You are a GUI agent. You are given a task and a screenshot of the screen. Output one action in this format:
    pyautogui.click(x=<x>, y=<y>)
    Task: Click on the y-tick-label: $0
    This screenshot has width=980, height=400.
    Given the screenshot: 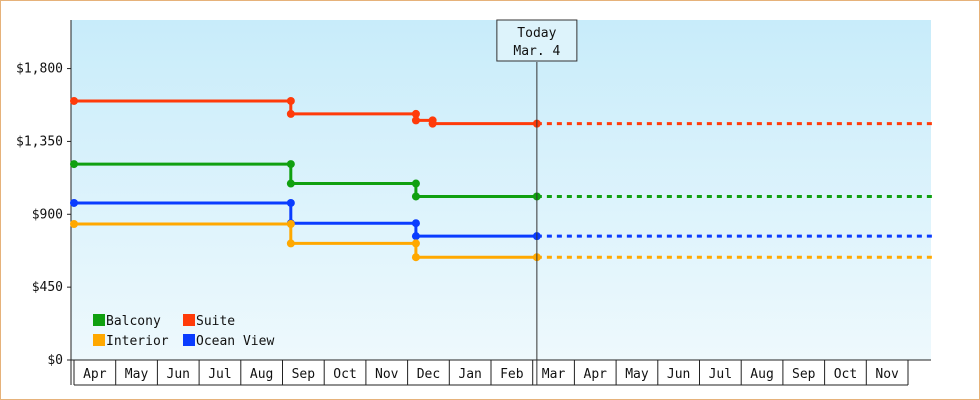 What is the action you would take?
    pyautogui.click(x=55, y=360)
    